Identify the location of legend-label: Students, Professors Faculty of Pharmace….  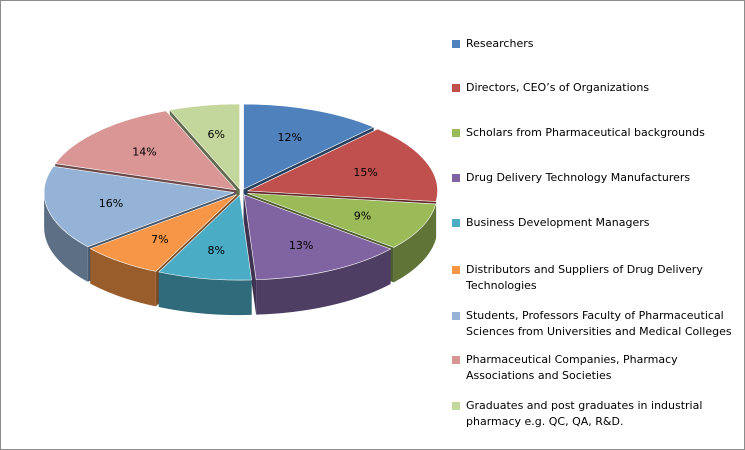
(599, 323).